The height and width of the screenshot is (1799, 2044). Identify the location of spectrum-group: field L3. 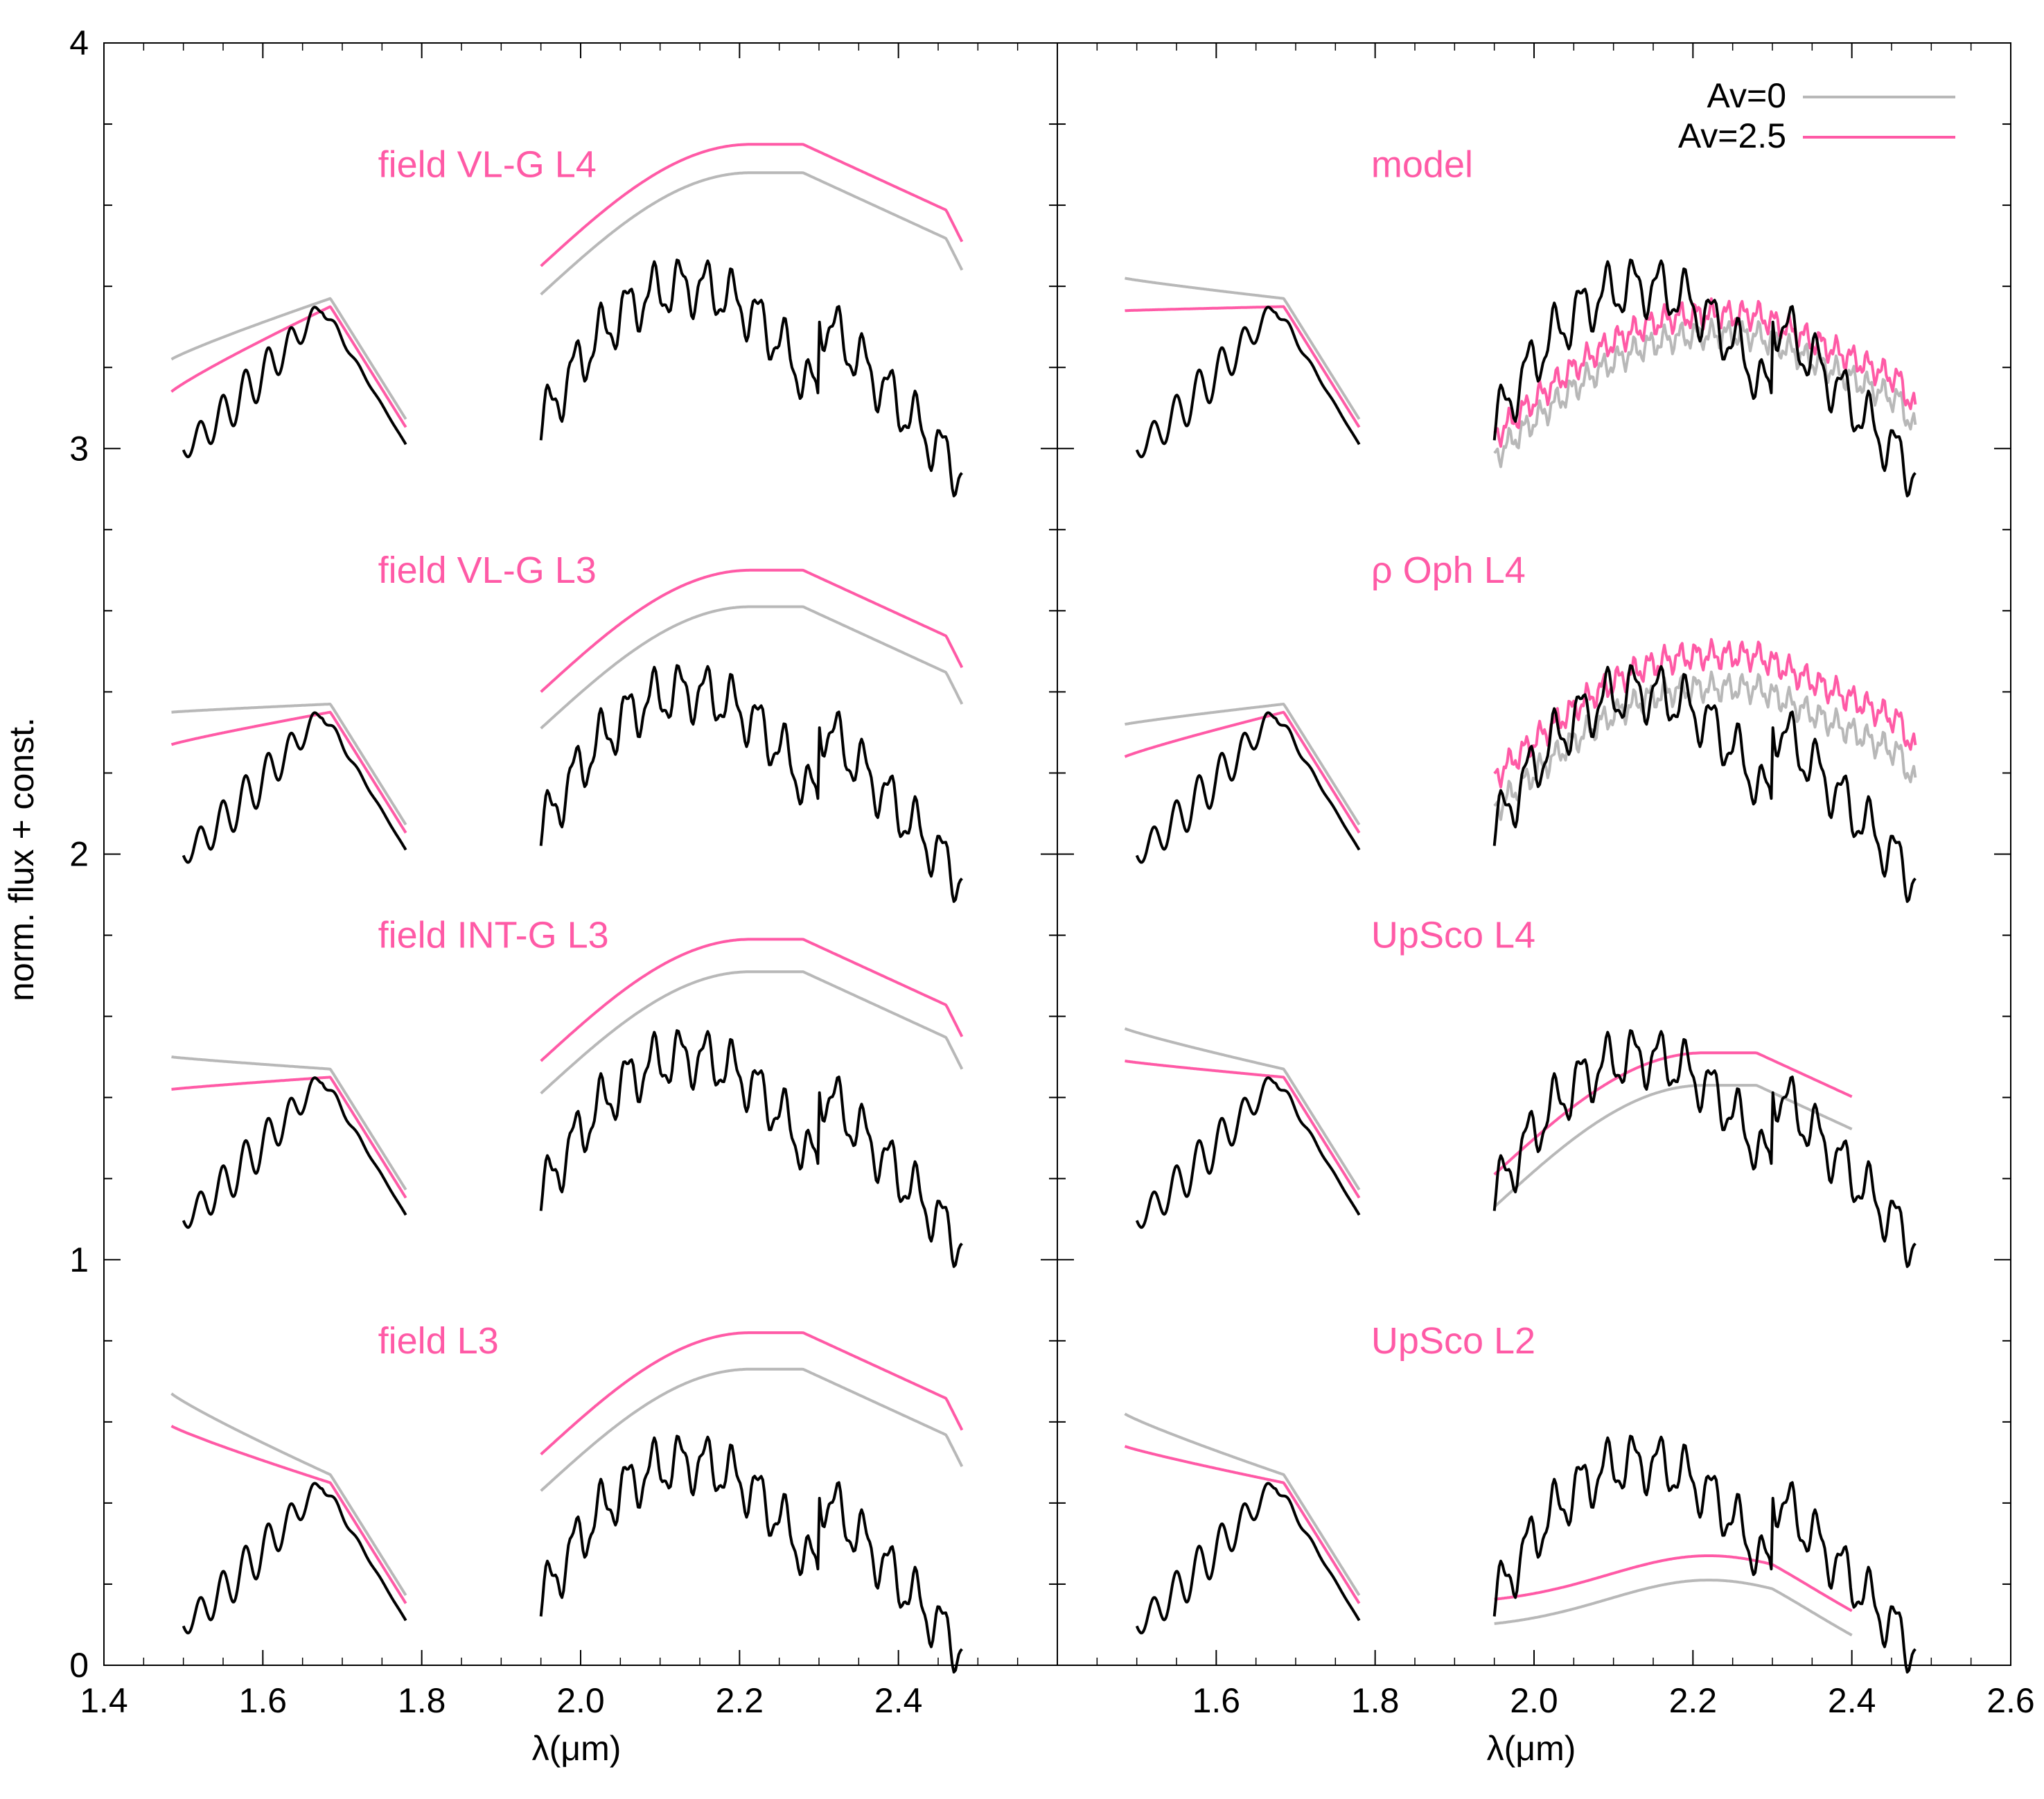
(567, 1497).